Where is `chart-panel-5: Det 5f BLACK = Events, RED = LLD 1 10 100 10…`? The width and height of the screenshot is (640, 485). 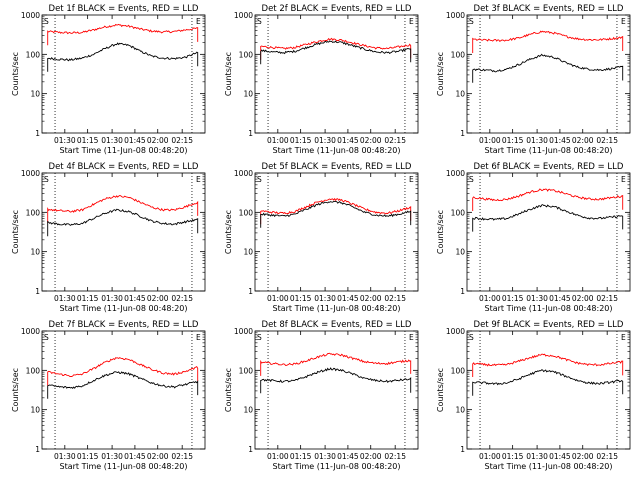 chart-panel-5: Det 5f BLACK = Events, RED = LLD 1 10 100 10… is located at coordinates (321, 237).